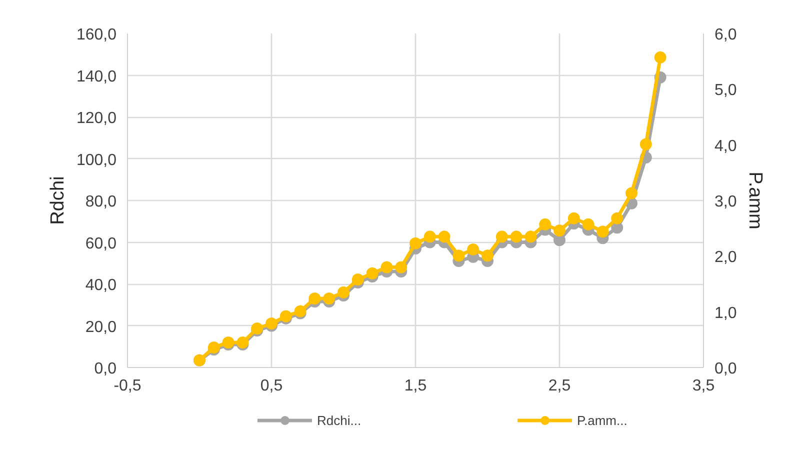  I want to click on y-tick-label: 120,0, so click(96, 118).